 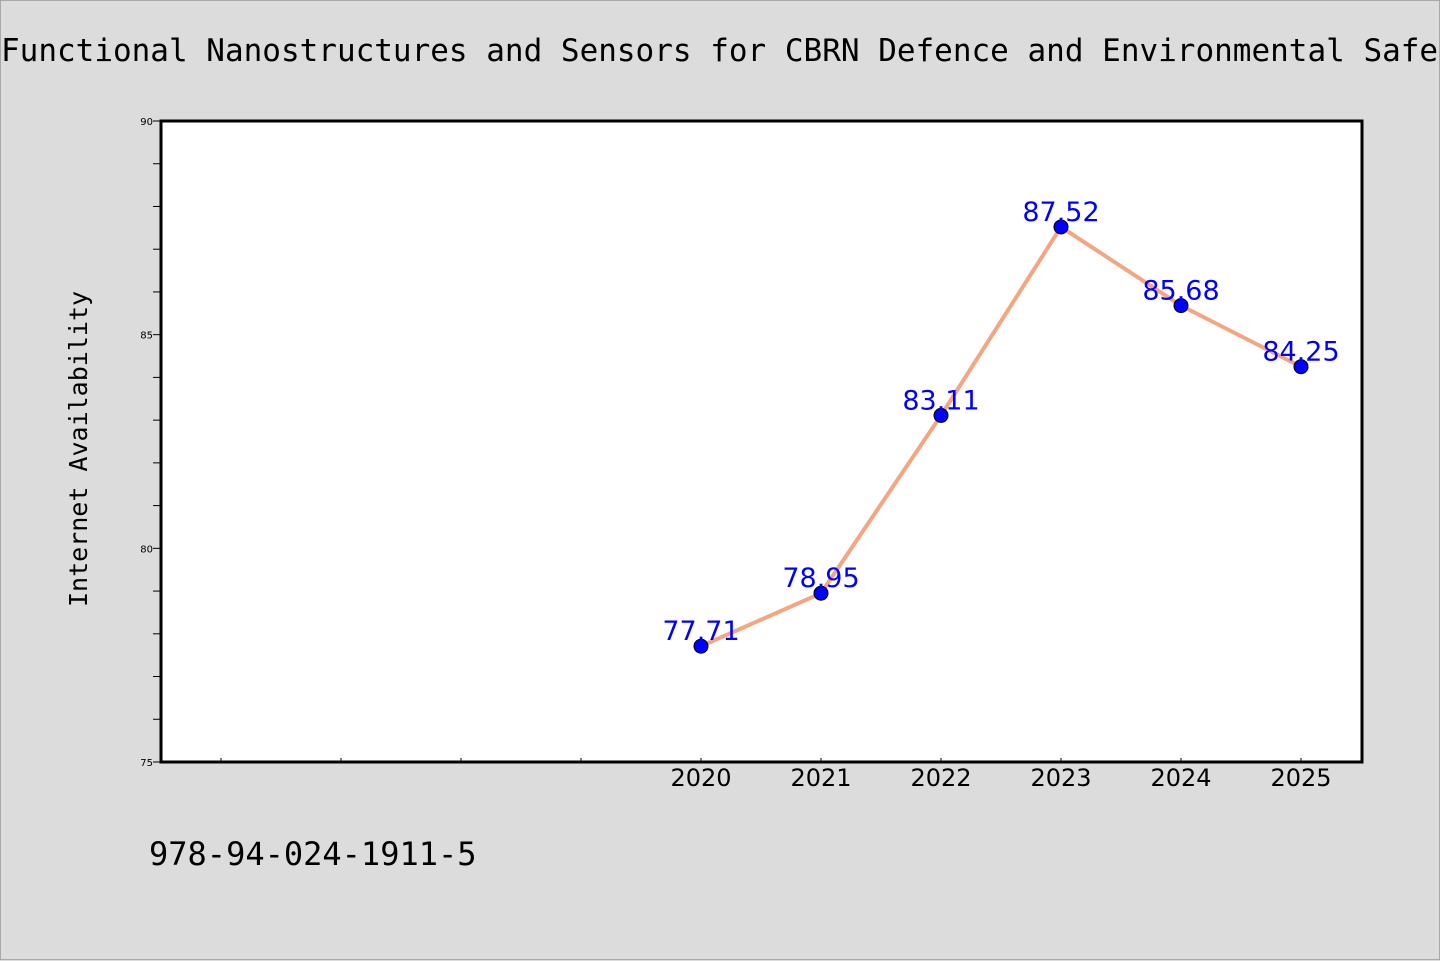 What do you see at coordinates (940, 778) in the screenshot?
I see `x-tick-label: 2022` at bounding box center [940, 778].